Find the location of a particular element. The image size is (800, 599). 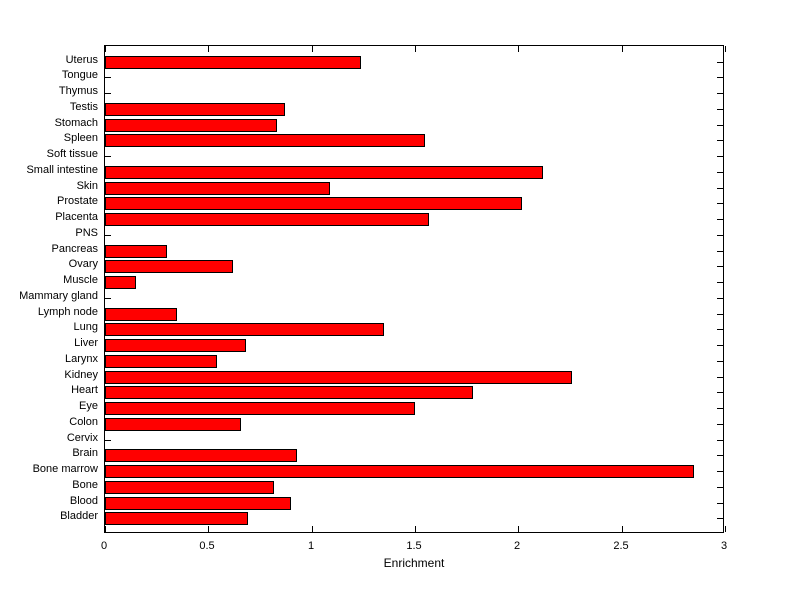

y-tick-label: Lymph node is located at coordinates (67, 312).